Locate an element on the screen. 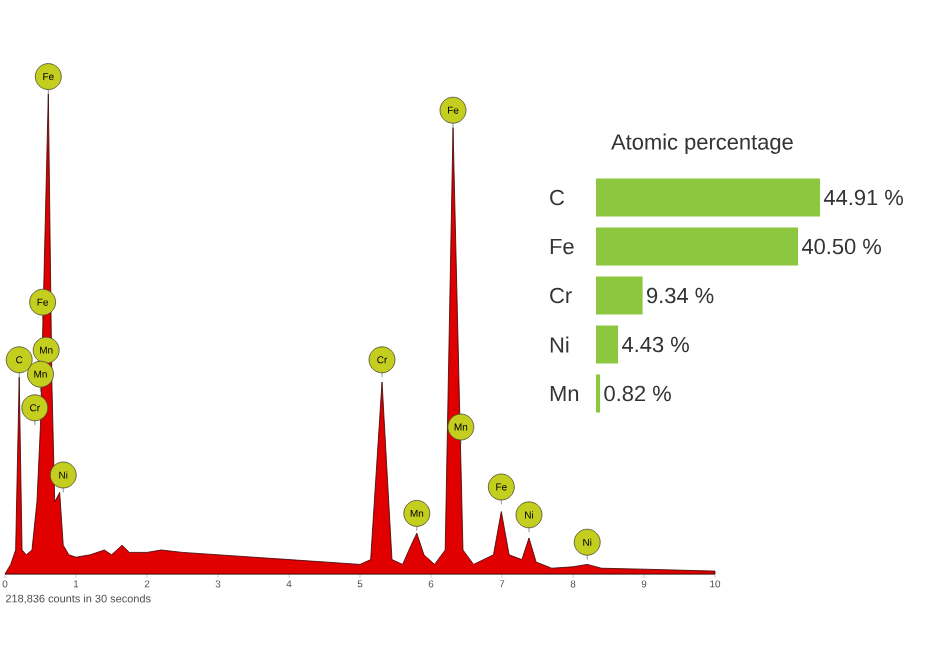 The width and height of the screenshot is (948, 662). chart-title: Atomic percentage is located at coordinates (702, 143).